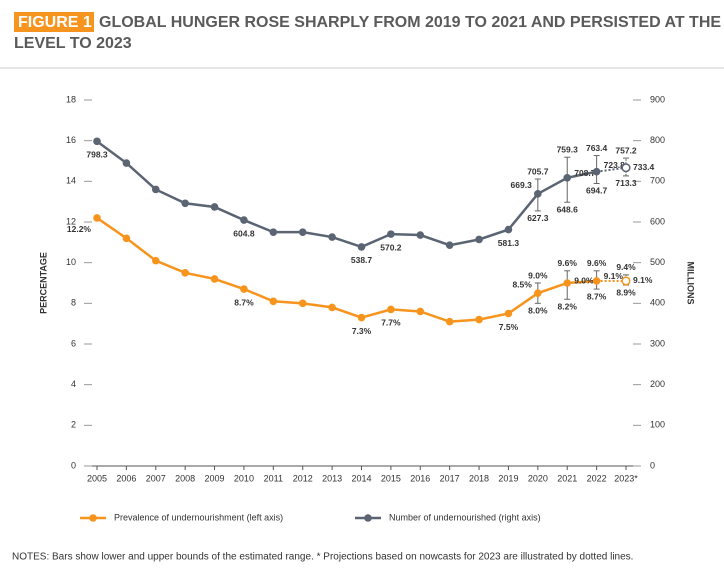  What do you see at coordinates (626, 150) in the screenshot?
I see `error-upper-label: 757.2` at bounding box center [626, 150].